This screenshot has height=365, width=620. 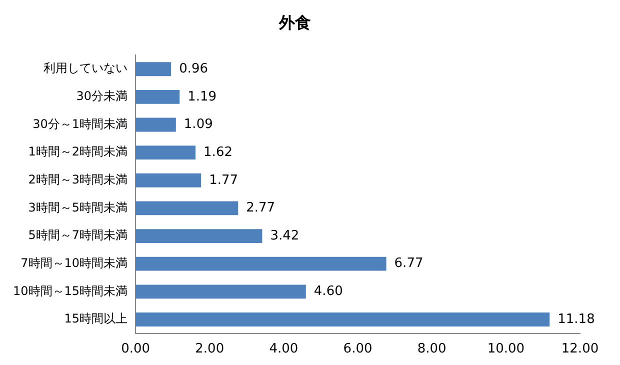 What do you see at coordinates (285, 236) in the screenshot?
I see `data-label: 3.42` at bounding box center [285, 236].